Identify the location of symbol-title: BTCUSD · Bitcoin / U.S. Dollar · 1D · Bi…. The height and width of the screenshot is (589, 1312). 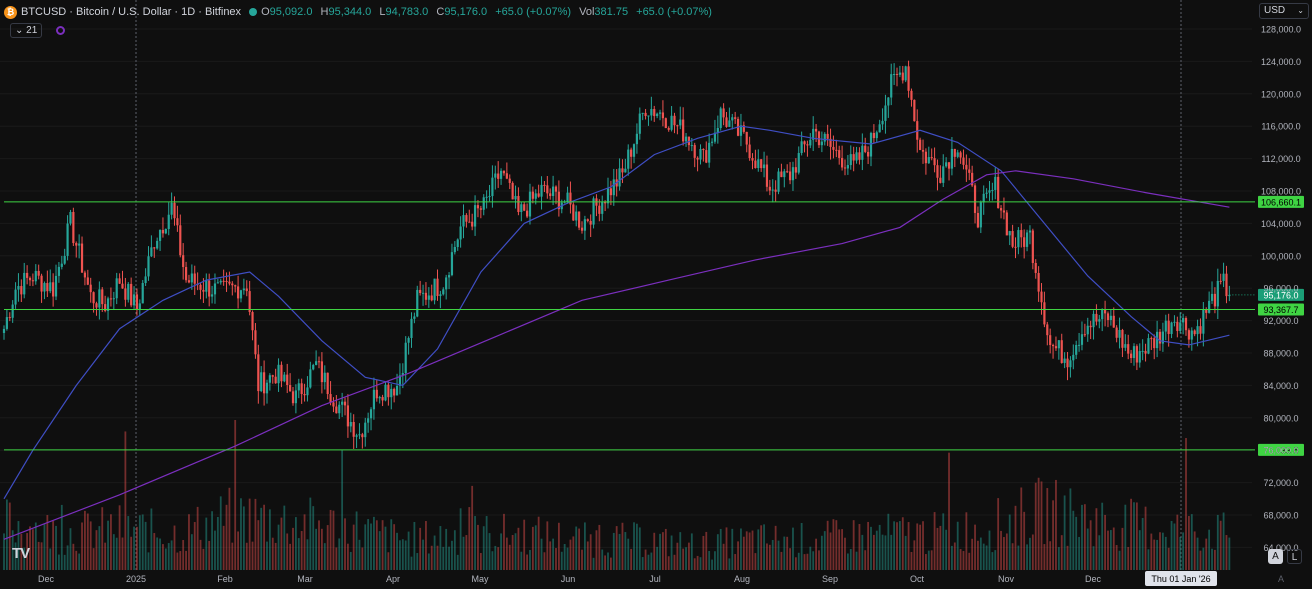
(131, 12).